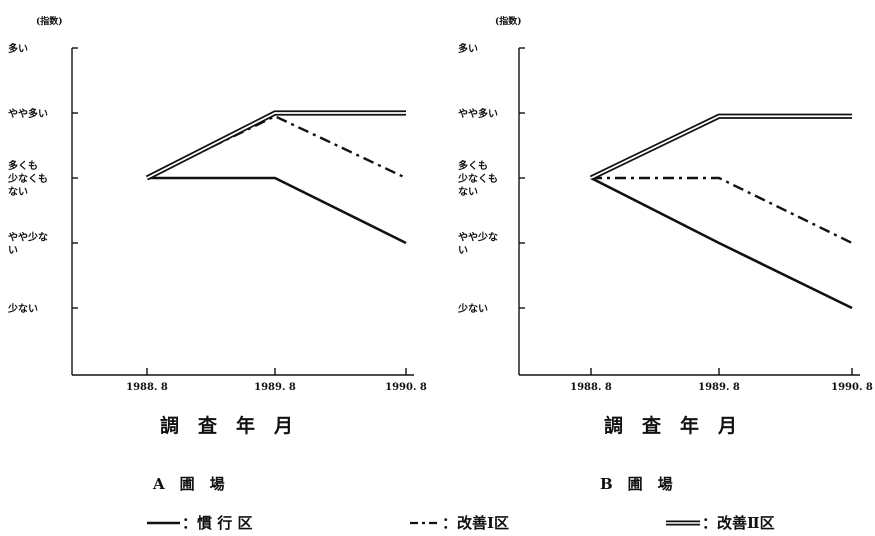 This screenshot has width=875, height=536. What do you see at coordinates (636, 484) in the screenshot?
I see `panel-label: B 圃 場` at bounding box center [636, 484].